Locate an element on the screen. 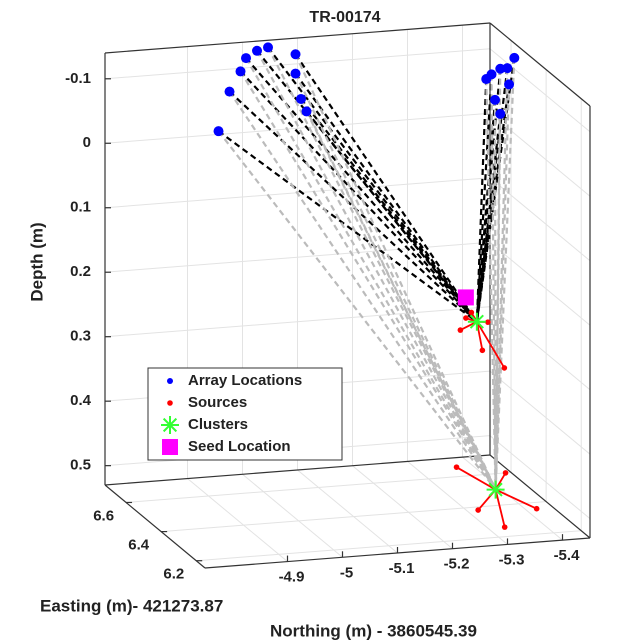 The image size is (633, 643). chart-title: TR-00174 is located at coordinates (344, 17).